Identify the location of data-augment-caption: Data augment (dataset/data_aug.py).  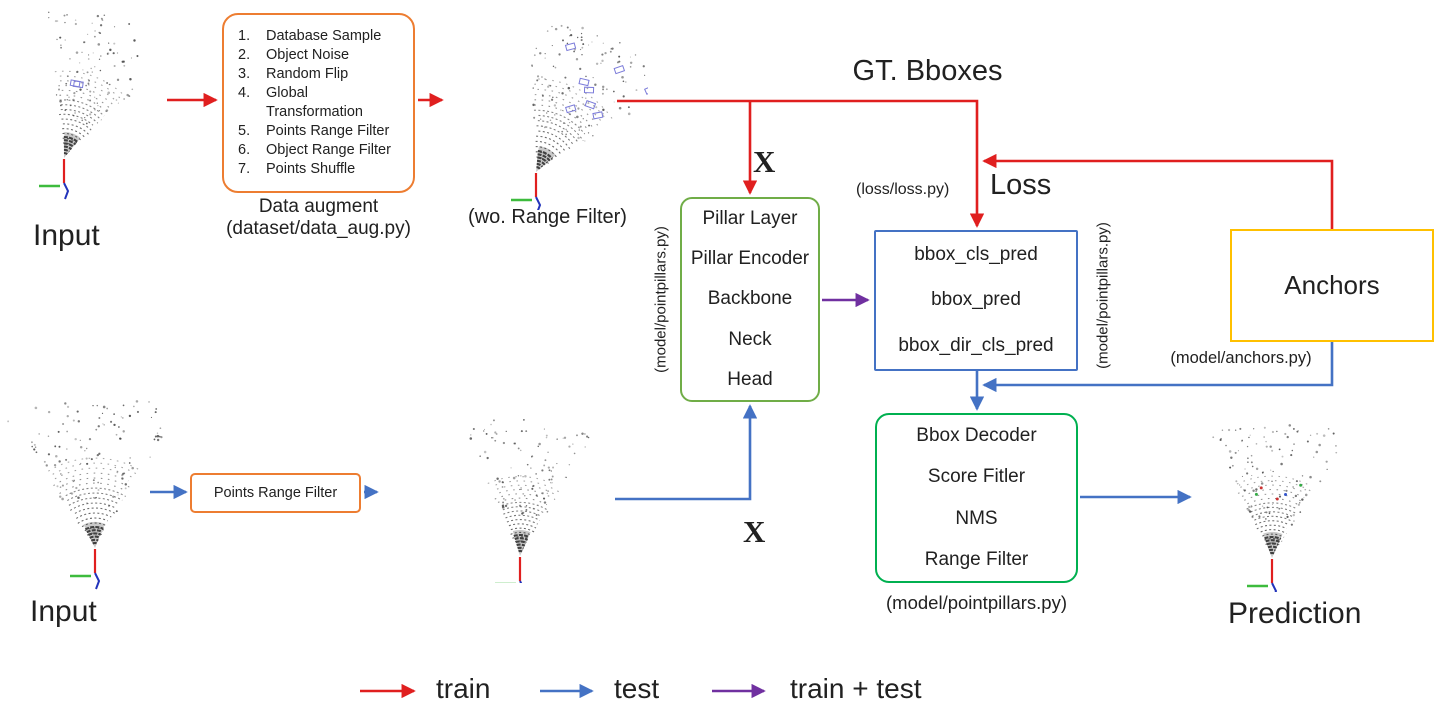
(318, 218).